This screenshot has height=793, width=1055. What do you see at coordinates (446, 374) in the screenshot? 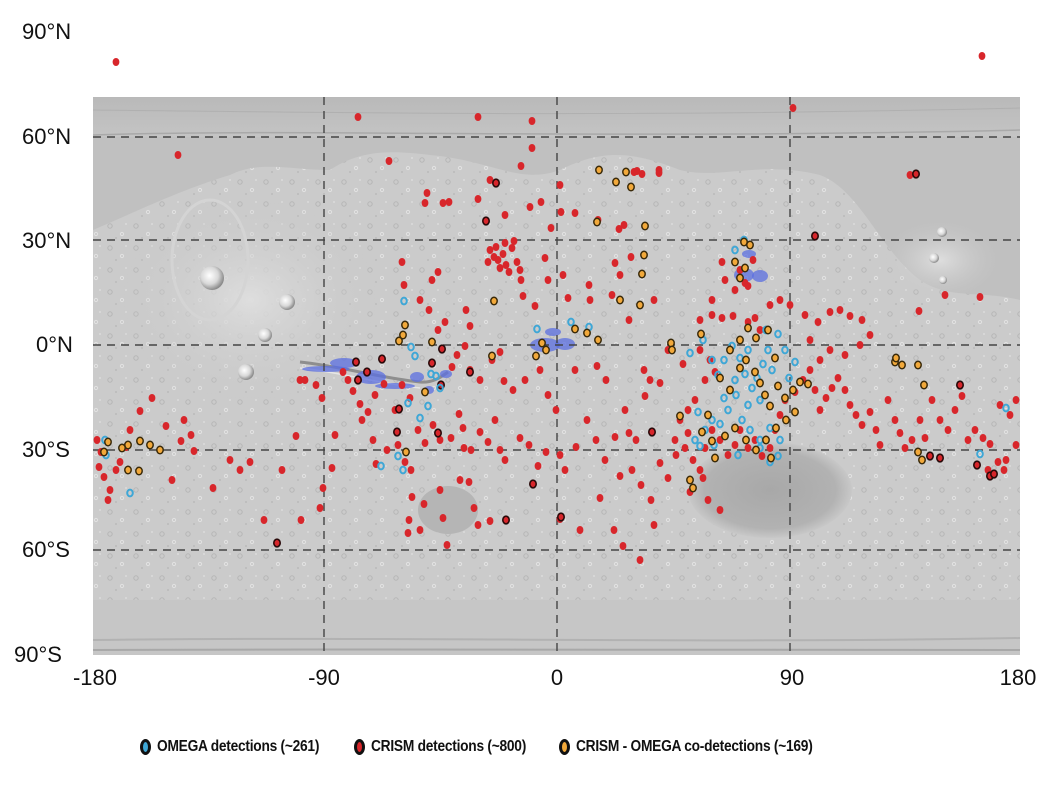
I see `hydrated-patch` at bounding box center [446, 374].